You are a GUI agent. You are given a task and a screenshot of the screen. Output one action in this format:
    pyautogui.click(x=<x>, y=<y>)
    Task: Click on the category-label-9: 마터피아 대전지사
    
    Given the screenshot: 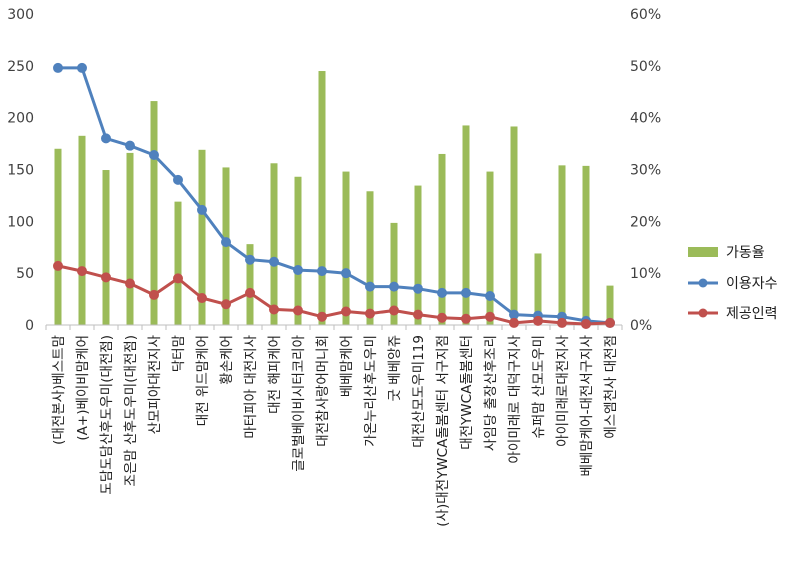 What is the action you would take?
    pyautogui.click(x=251, y=386)
    